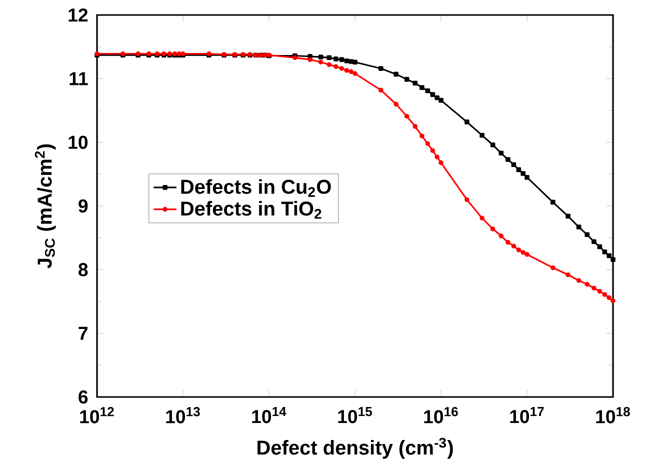 The width and height of the screenshot is (648, 475). What do you see at coordinates (83, 333) in the screenshot?
I see `y-tick-label: 7` at bounding box center [83, 333].